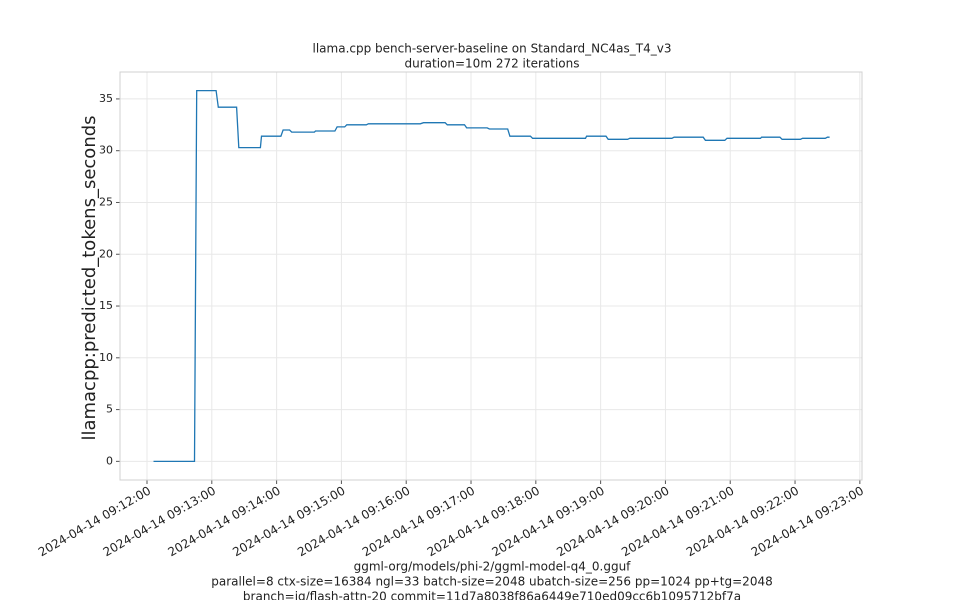 The width and height of the screenshot is (960, 600). What do you see at coordinates (109, 409) in the screenshot?
I see `y-tick-label: 5` at bounding box center [109, 409].